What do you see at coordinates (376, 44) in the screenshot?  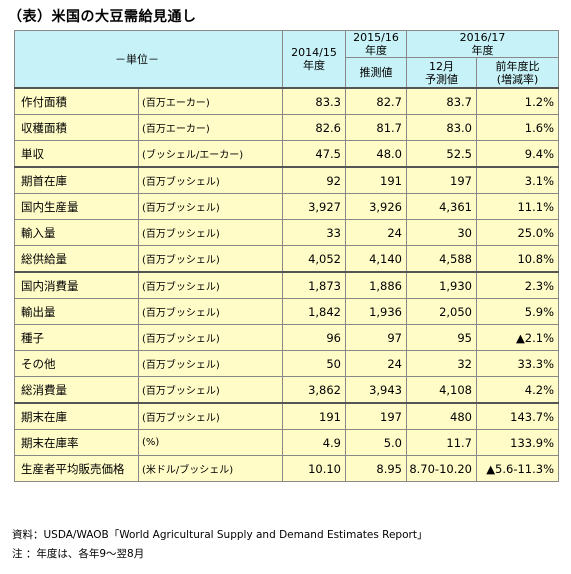 I see `col-2015-header: 2015/16 年度` at bounding box center [376, 44].